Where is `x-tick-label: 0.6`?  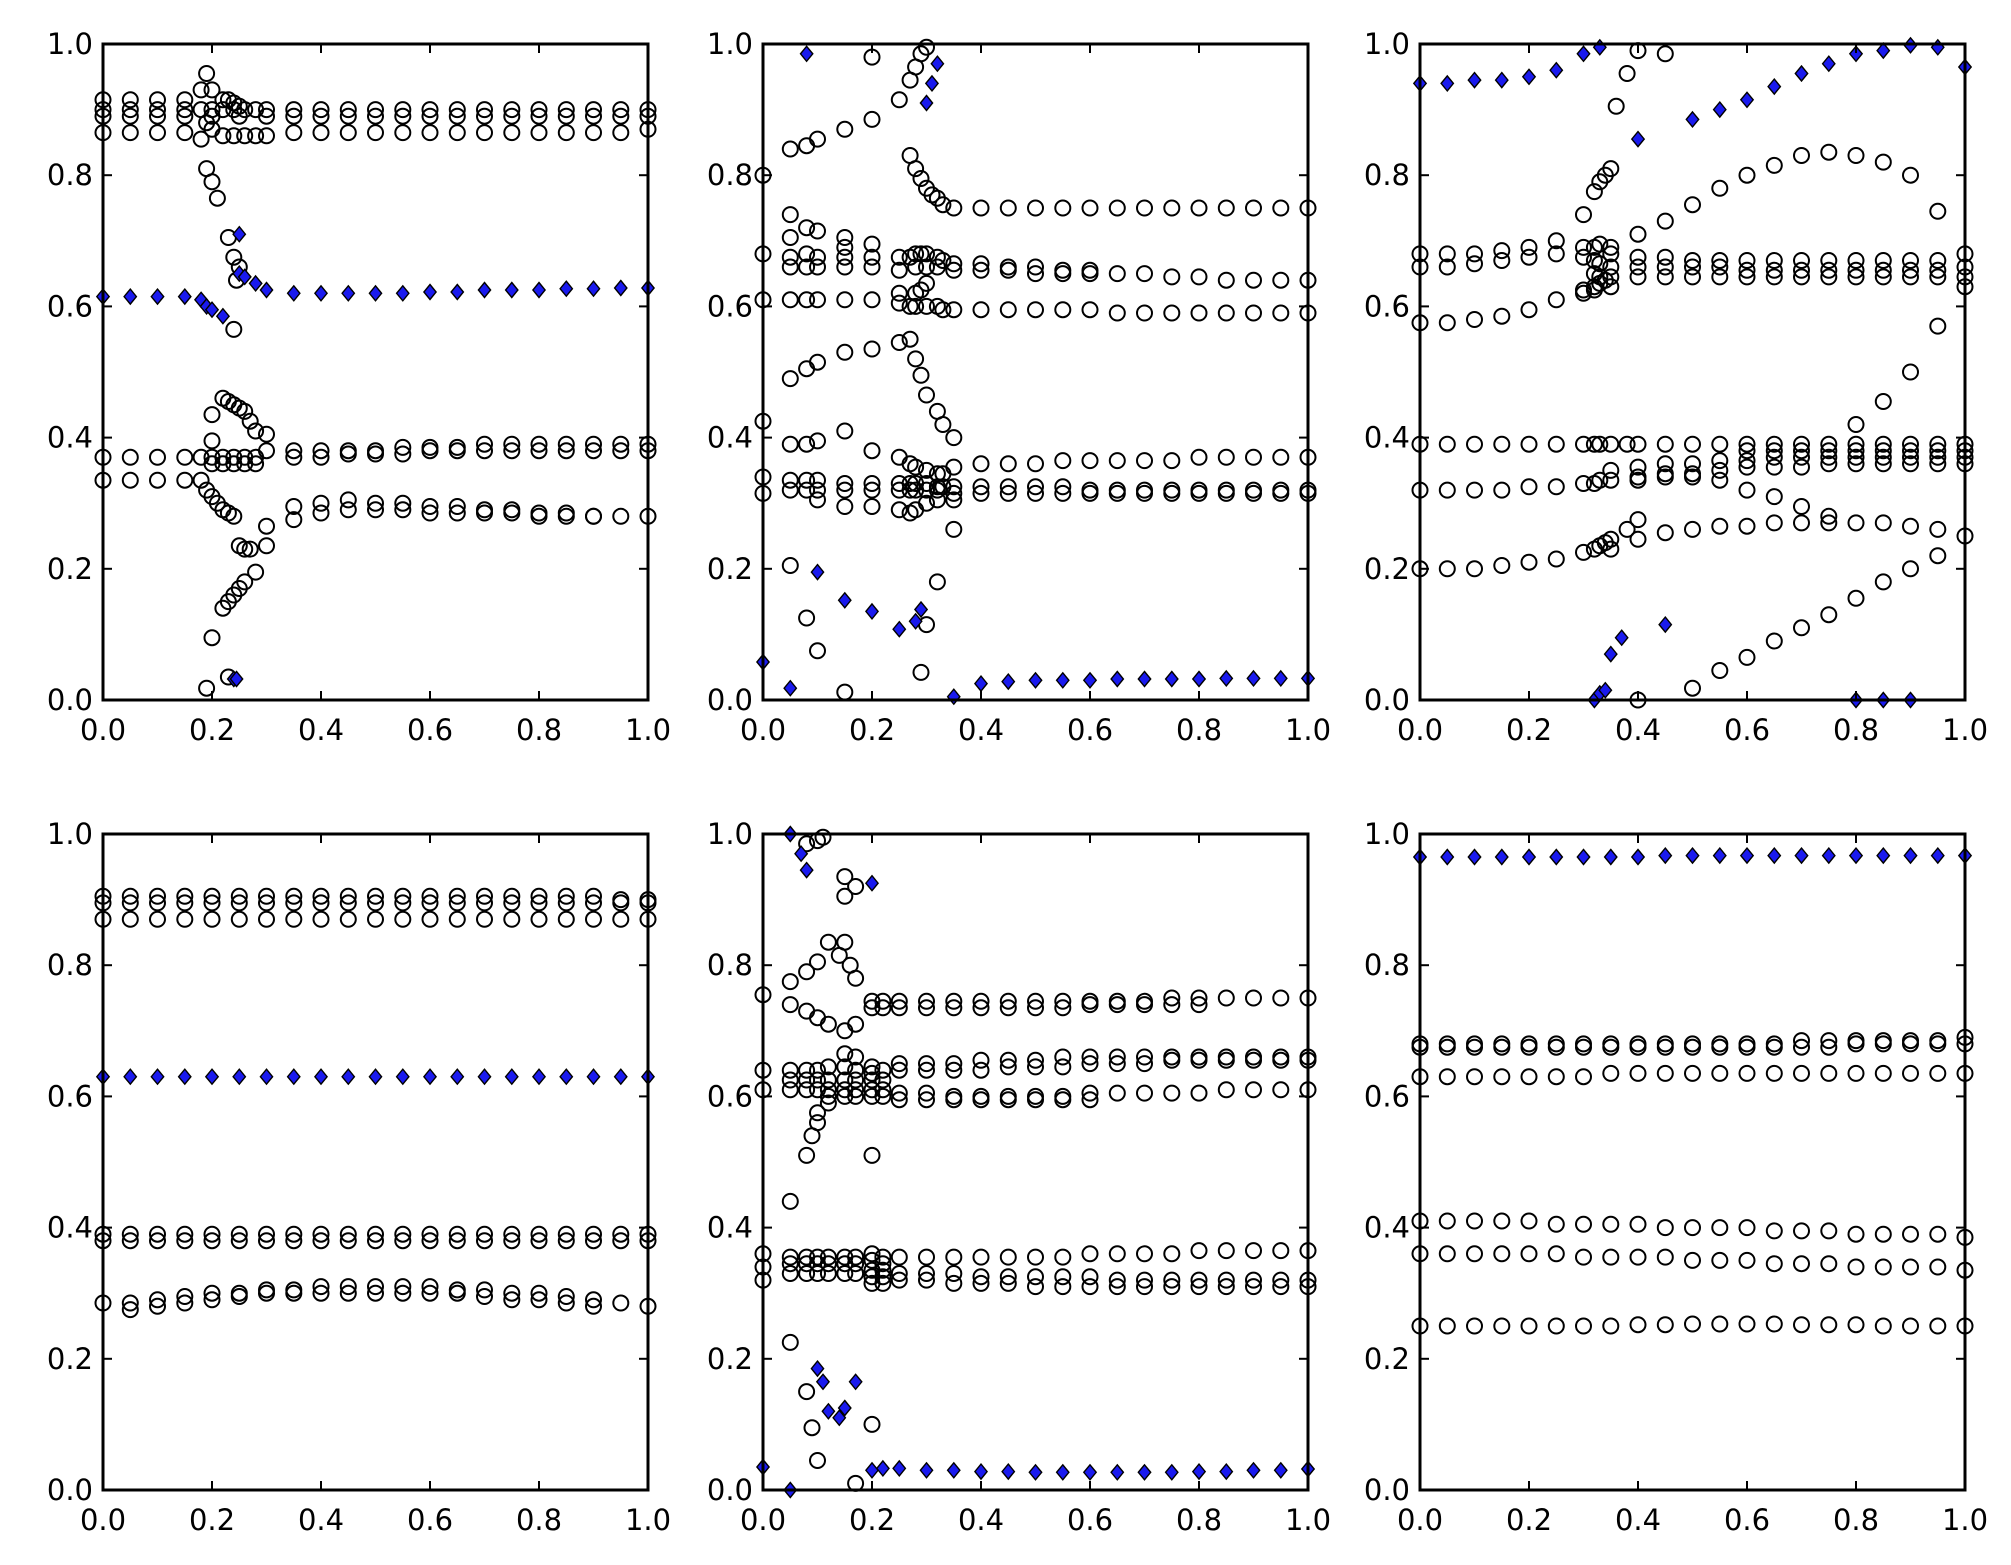 x-tick-label: 0.6 is located at coordinates (430, 730).